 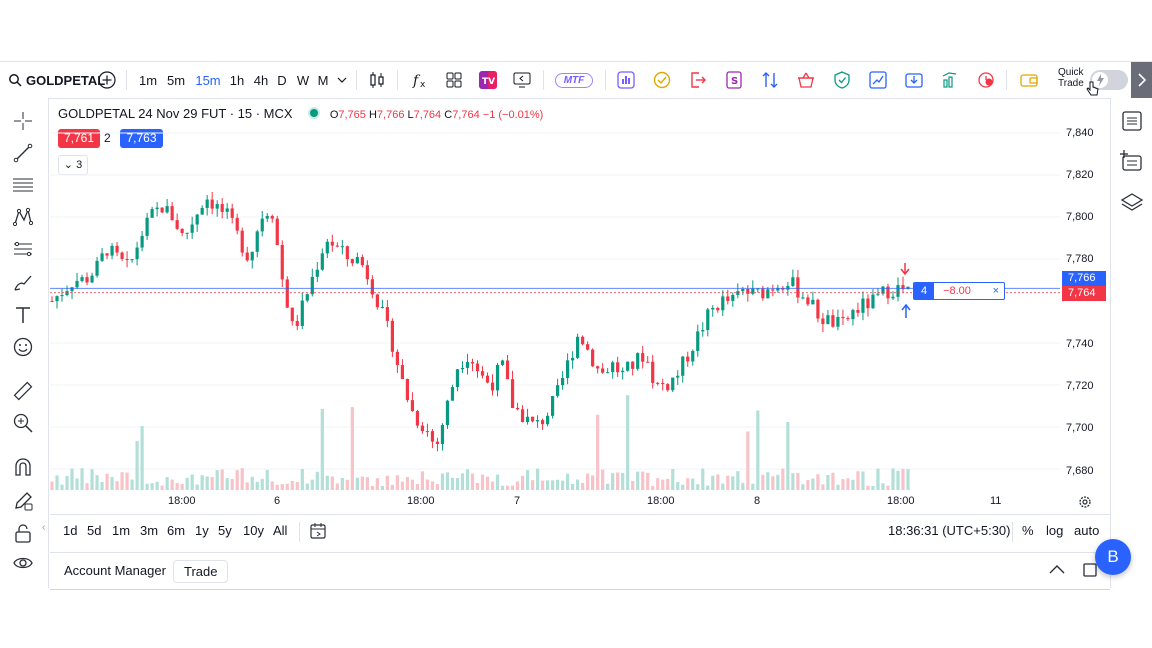 I want to click on basket-icon, so click(x=806, y=80).